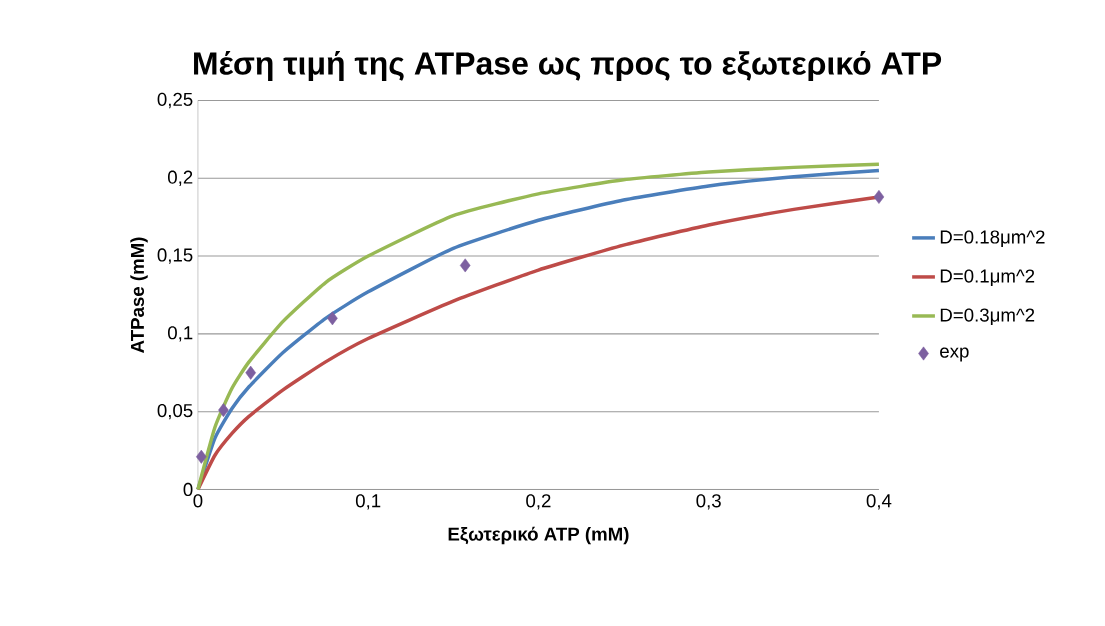 This screenshot has width=1105, height=626. I want to click on x-tick-label: 0,4, so click(879, 502).